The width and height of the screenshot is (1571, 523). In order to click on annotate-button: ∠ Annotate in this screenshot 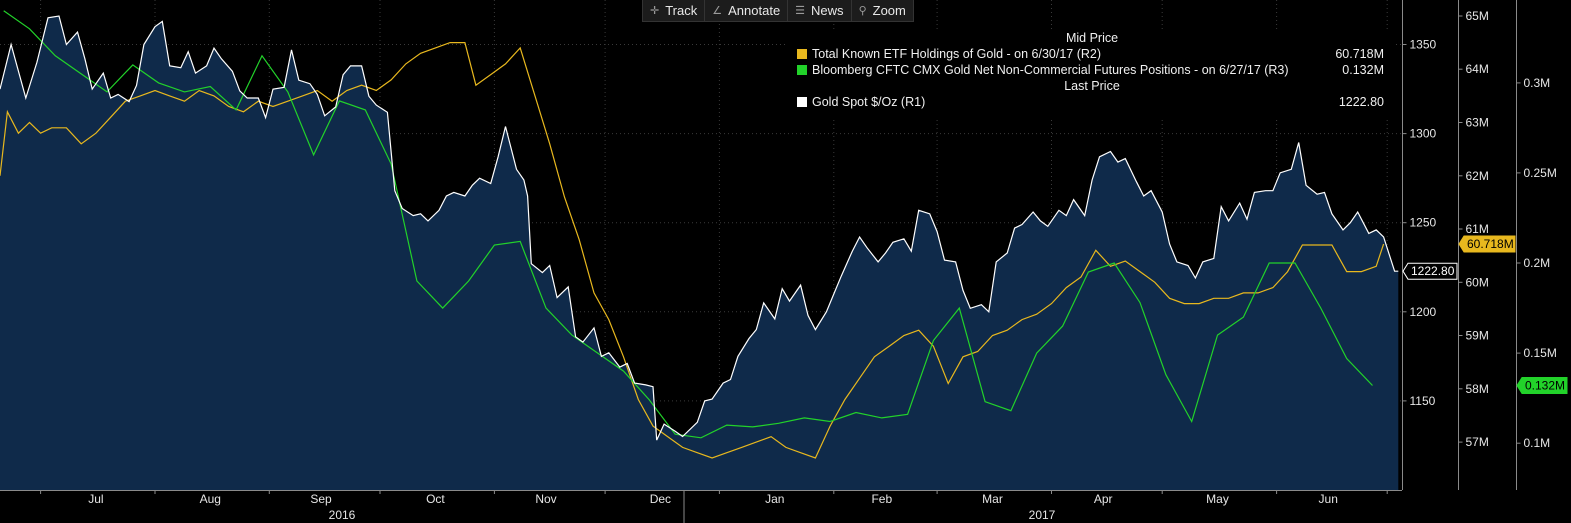, I will do `click(747, 10)`.